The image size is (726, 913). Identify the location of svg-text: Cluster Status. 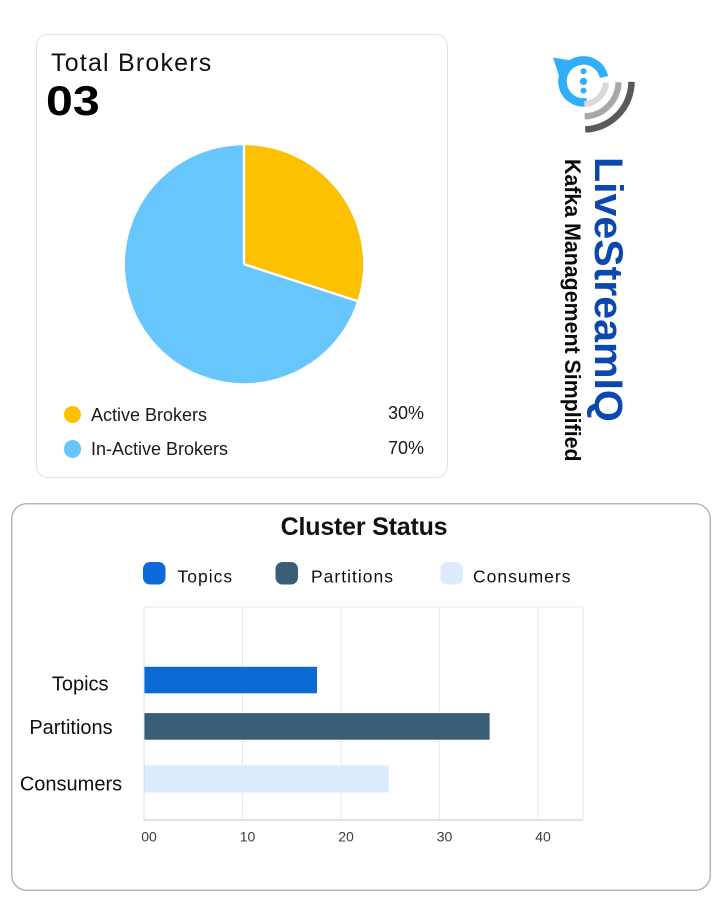
(364, 527).